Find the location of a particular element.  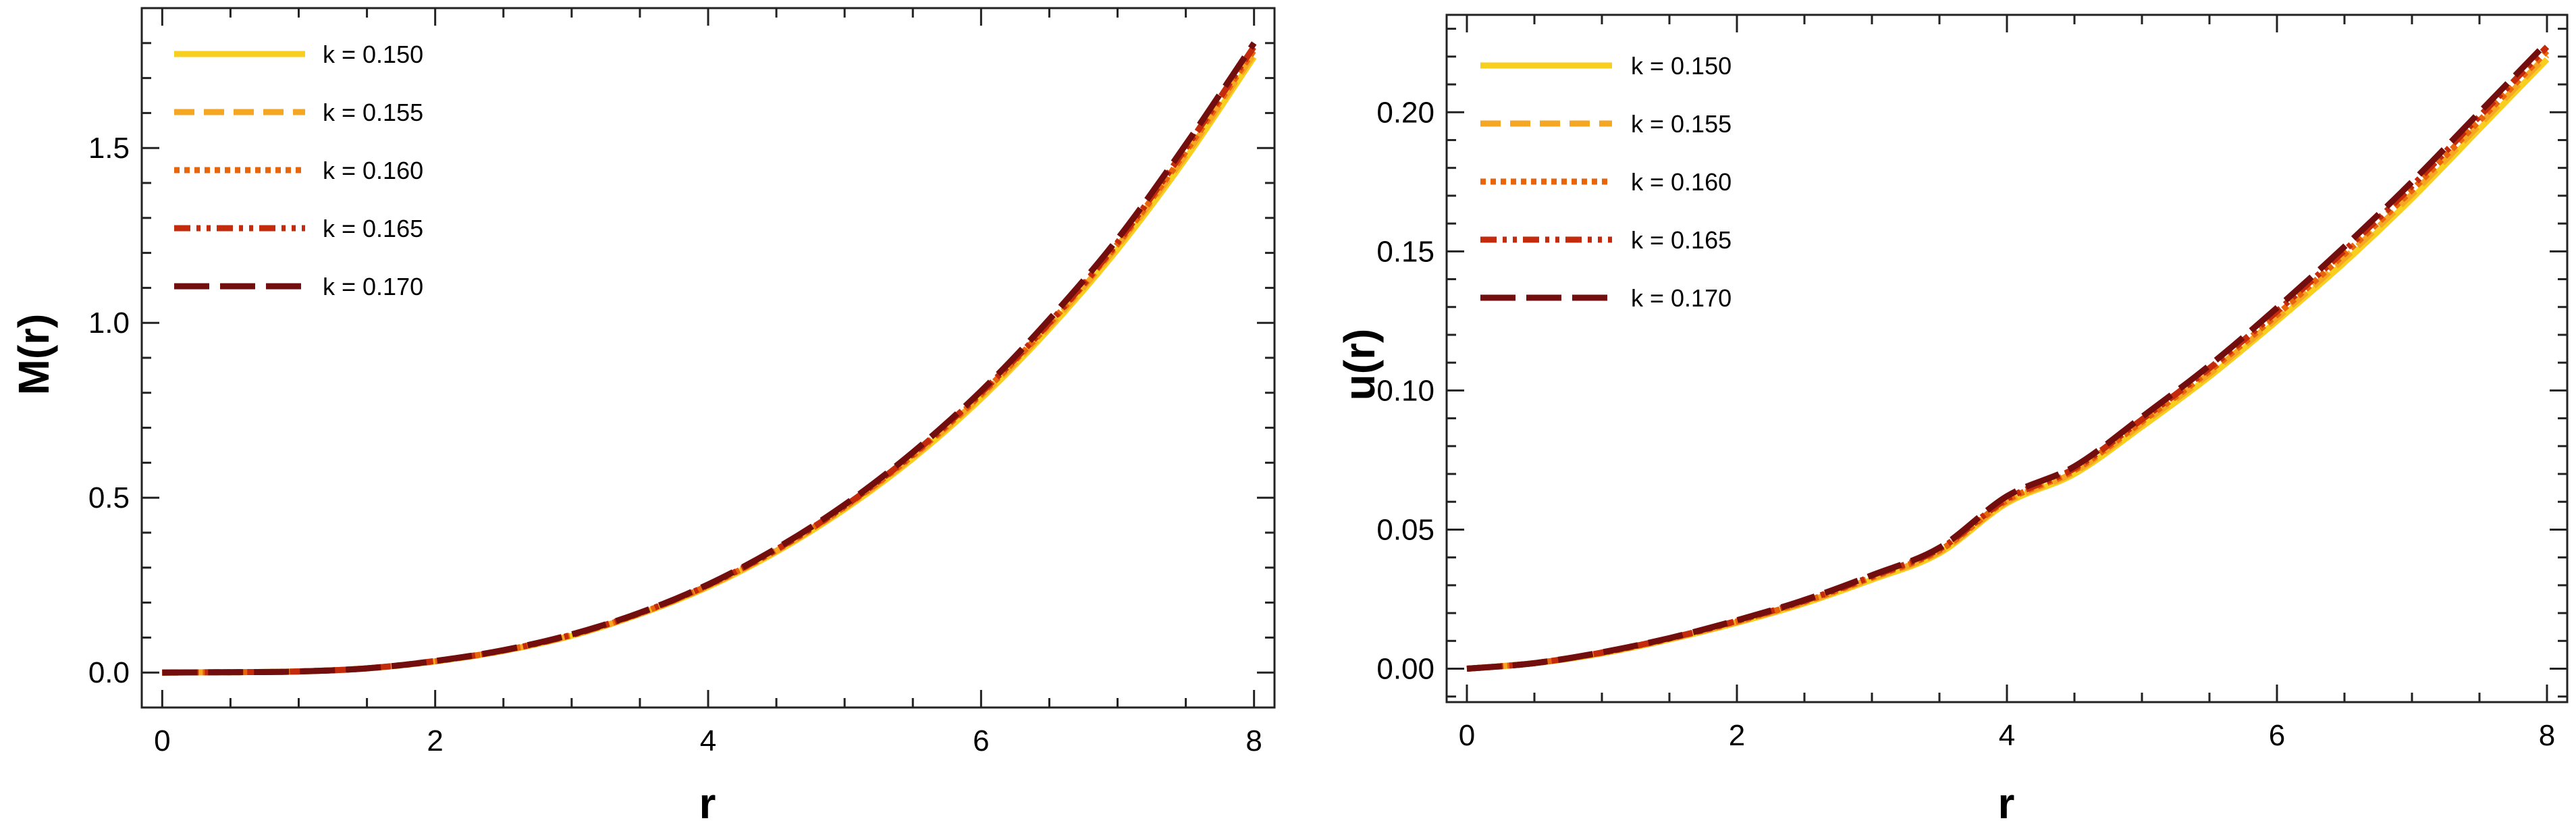

y-tick-label: 0.05 is located at coordinates (1405, 529).